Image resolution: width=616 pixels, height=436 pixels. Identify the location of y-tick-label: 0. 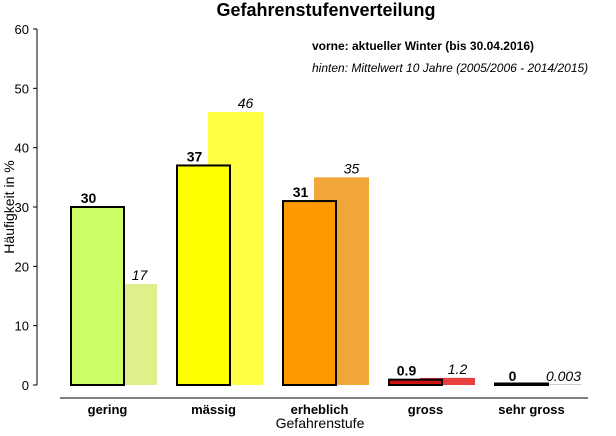
(25, 385).